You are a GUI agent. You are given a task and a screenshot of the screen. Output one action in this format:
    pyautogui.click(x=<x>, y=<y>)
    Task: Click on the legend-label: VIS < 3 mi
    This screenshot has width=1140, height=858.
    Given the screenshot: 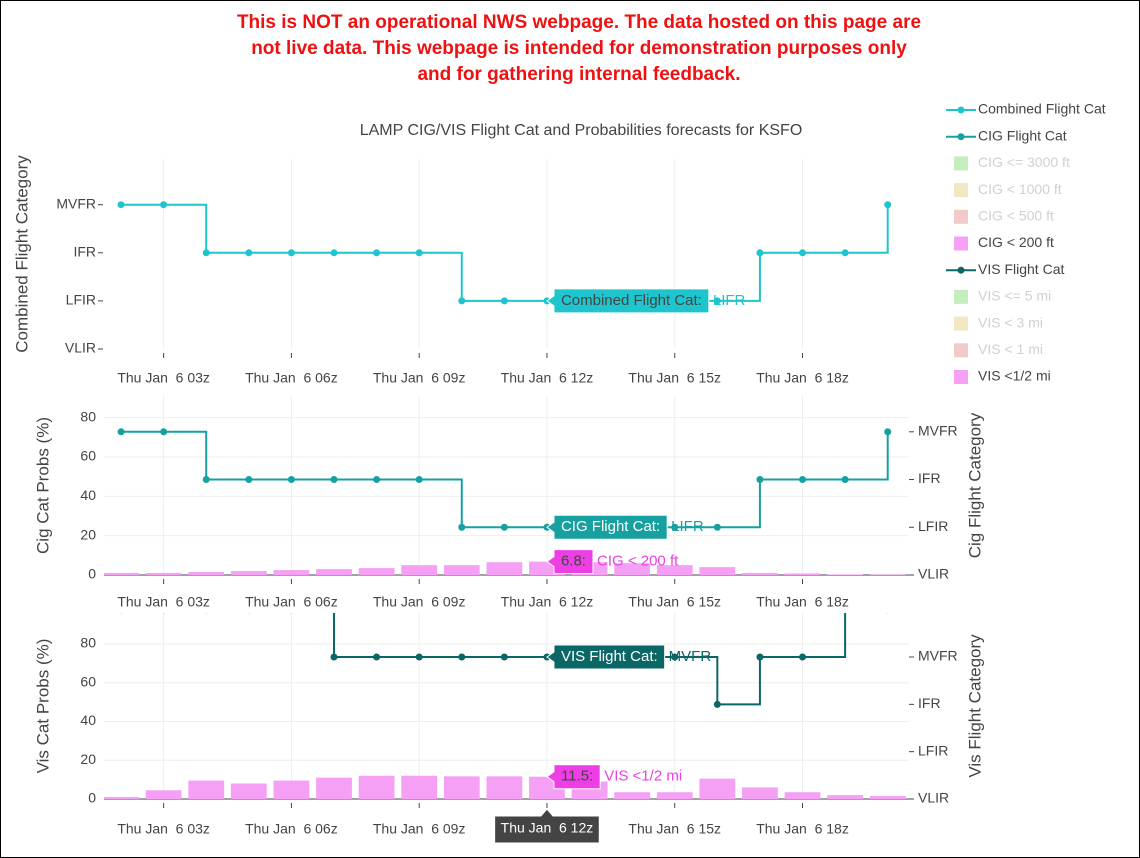 What is the action you would take?
    pyautogui.click(x=1010, y=322)
    